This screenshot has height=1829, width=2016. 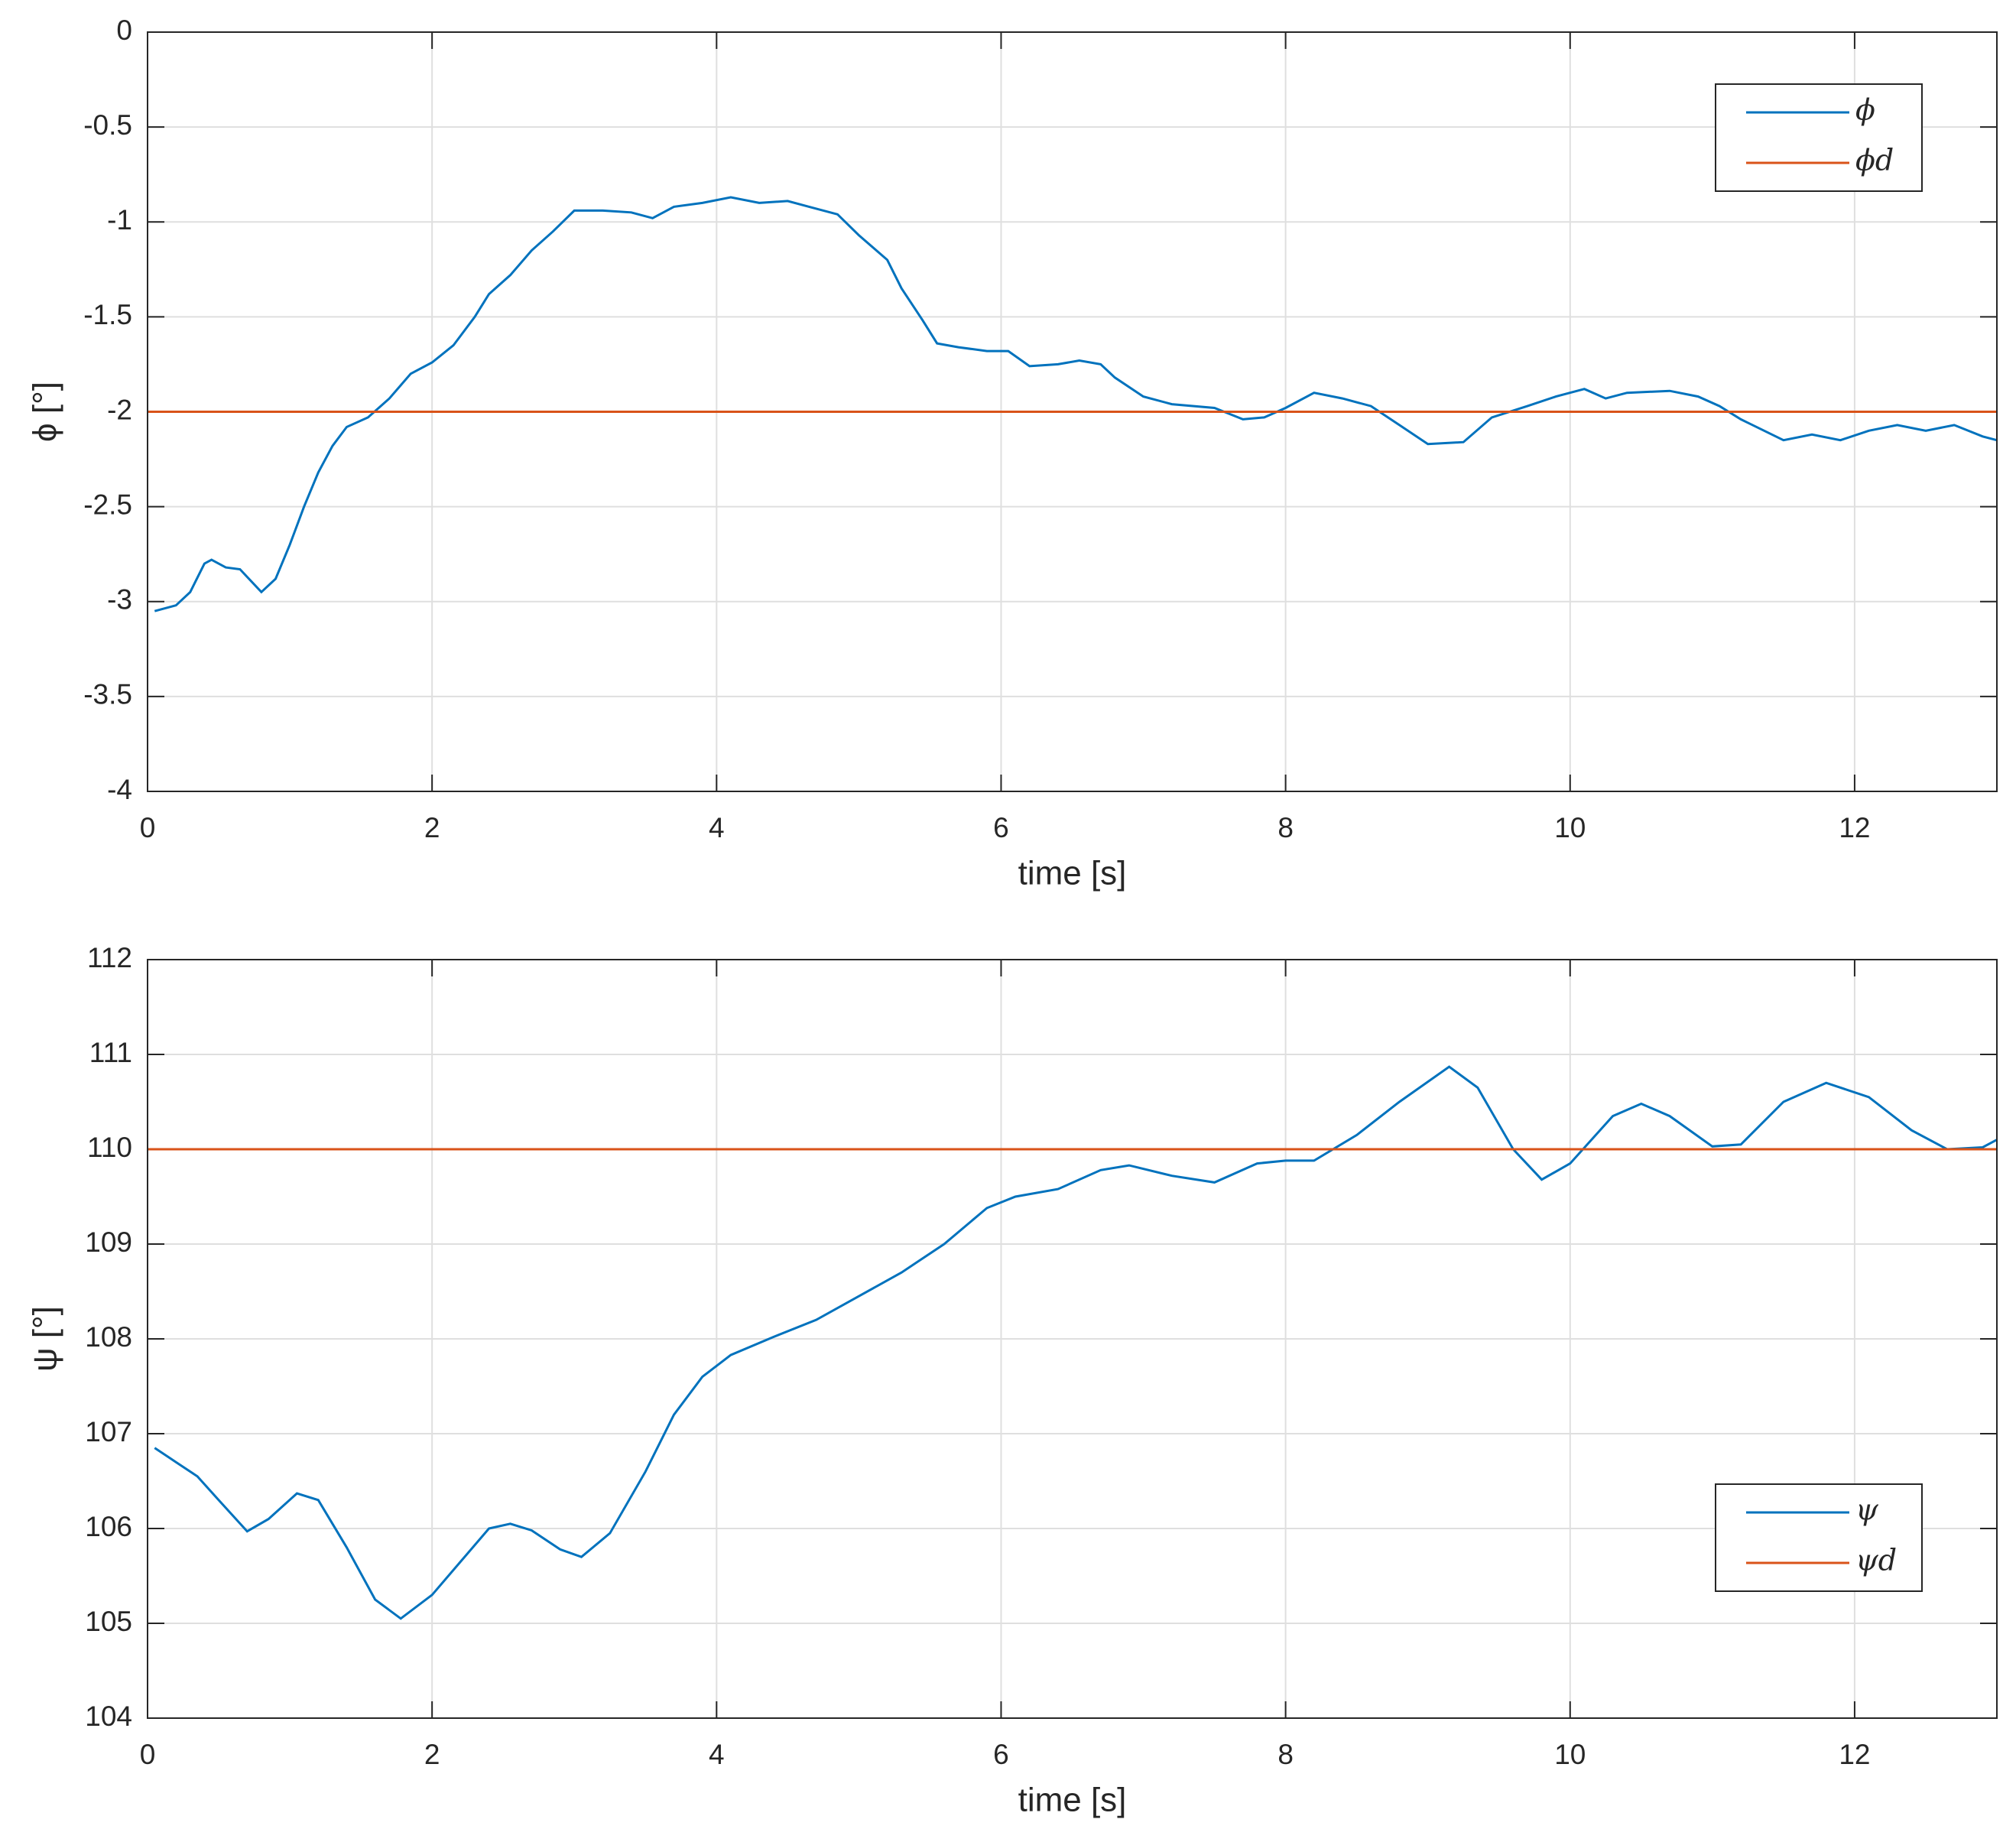 What do you see at coordinates (119, 220) in the screenshot?
I see `y-tick-label: -1` at bounding box center [119, 220].